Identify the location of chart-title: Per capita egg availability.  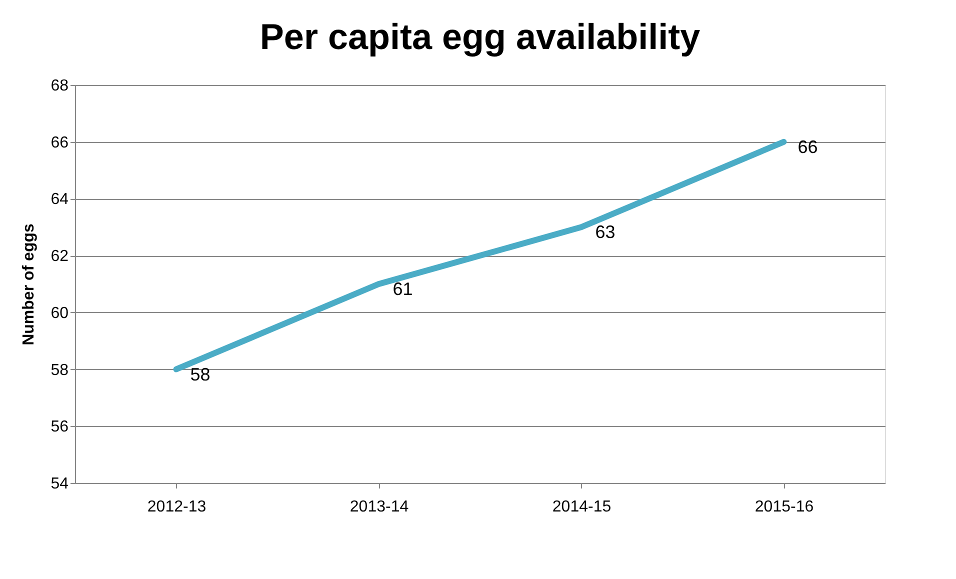
(480, 36).